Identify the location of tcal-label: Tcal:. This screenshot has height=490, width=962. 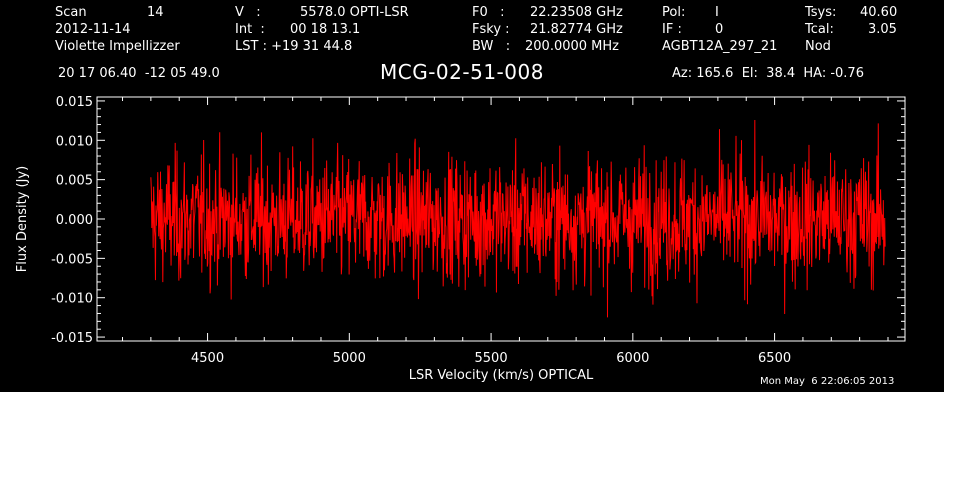
(819, 29).